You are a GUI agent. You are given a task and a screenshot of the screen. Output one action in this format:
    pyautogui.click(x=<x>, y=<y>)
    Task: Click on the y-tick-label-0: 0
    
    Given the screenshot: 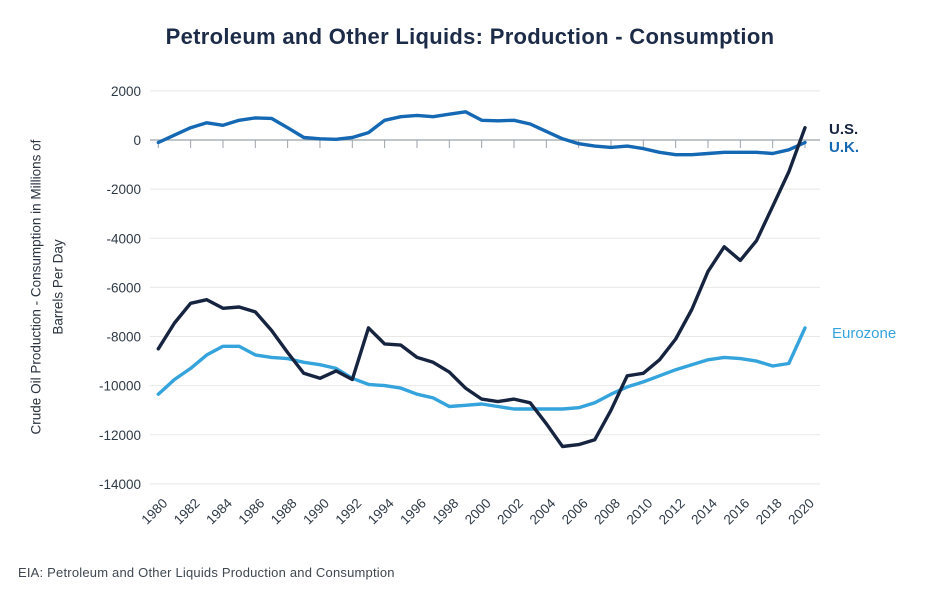 What is the action you would take?
    pyautogui.click(x=137, y=140)
    